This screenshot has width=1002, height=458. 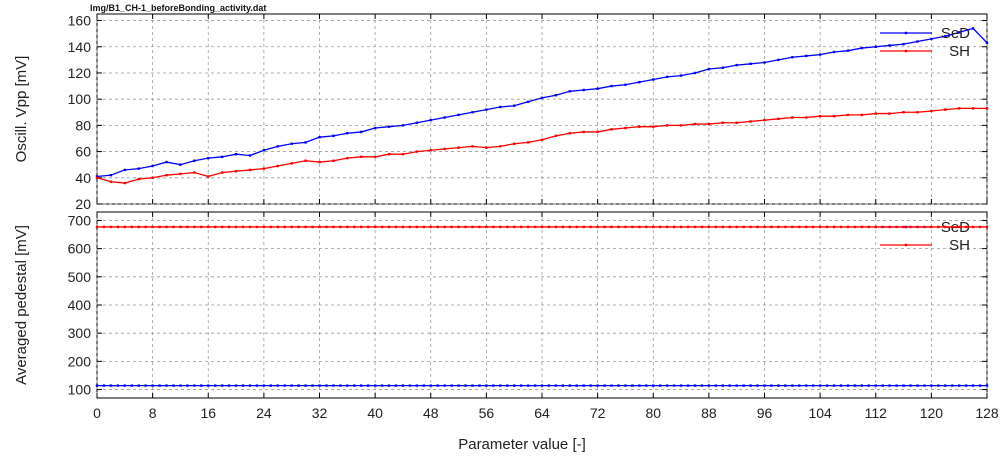 I want to click on y-tick-label: 400, so click(x=80, y=305).